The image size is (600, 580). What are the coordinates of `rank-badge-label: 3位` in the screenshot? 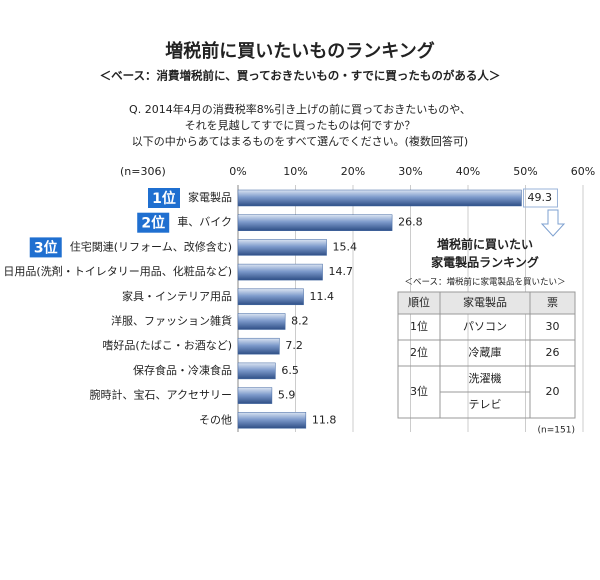 It's located at (46, 247).